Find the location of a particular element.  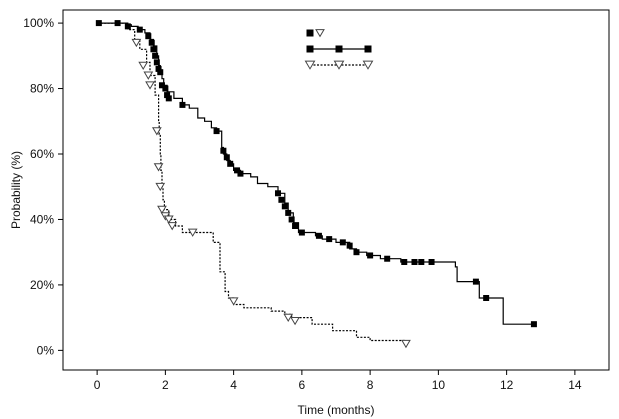

x-tick-label: 6 is located at coordinates (302, 385).